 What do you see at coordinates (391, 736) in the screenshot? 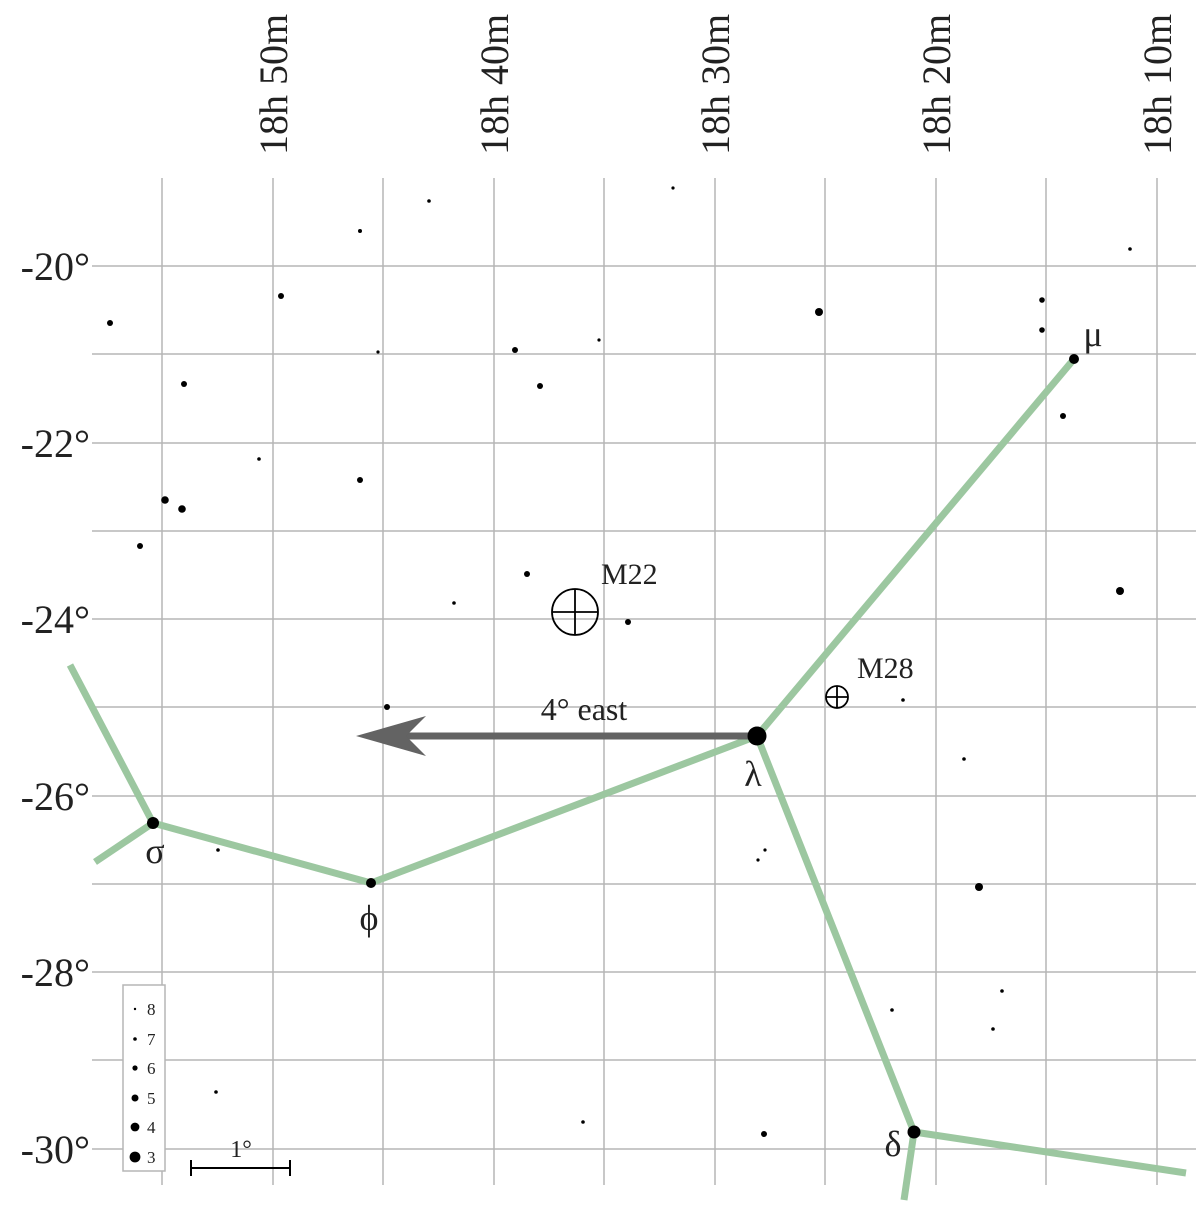
I see `arrow-head` at bounding box center [391, 736].